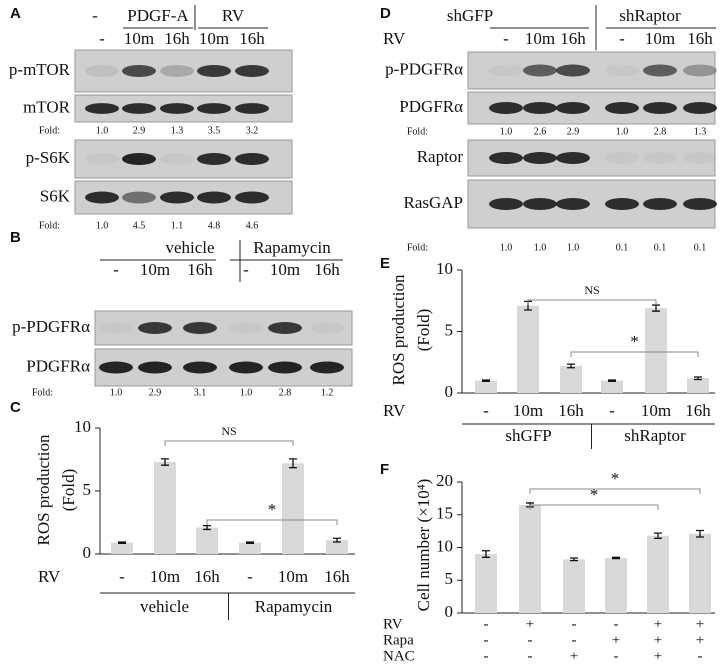  Describe the element at coordinates (58, 365) in the screenshot. I see `blot-row-label: PDGFRα` at that location.